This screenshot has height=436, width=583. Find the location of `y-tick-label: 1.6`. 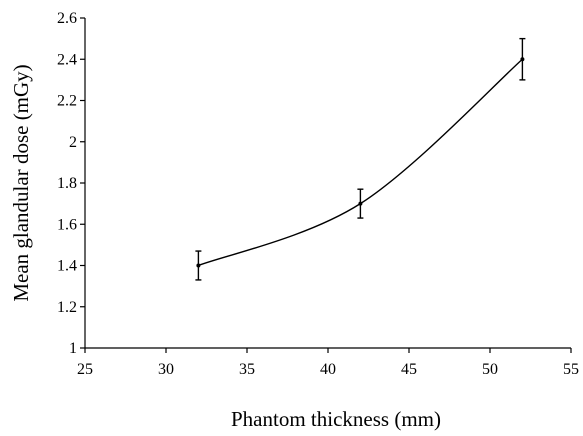

y-tick-label: 1.6 is located at coordinates (67, 224).